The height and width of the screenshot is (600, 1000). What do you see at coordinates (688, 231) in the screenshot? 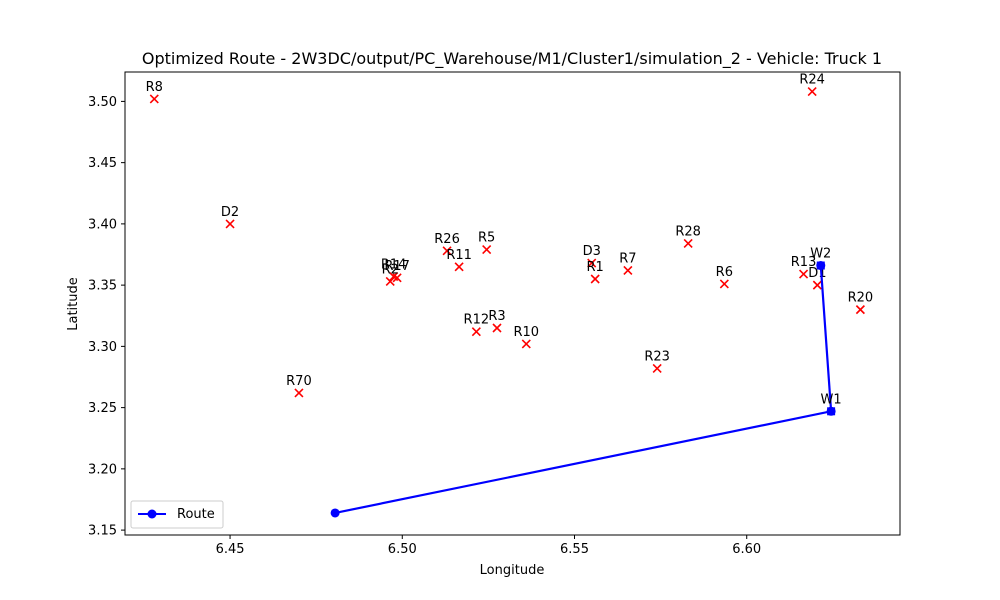
I see `point-label: R28` at bounding box center [688, 231].